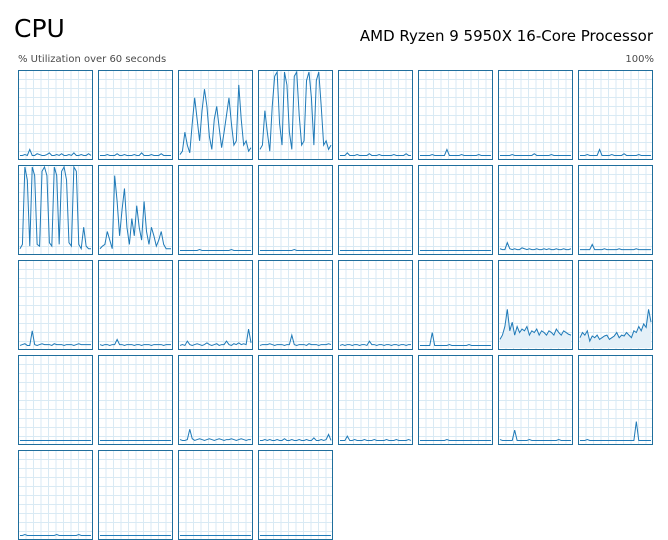  I want to click on max-utilization-label: 100%, so click(639, 59).